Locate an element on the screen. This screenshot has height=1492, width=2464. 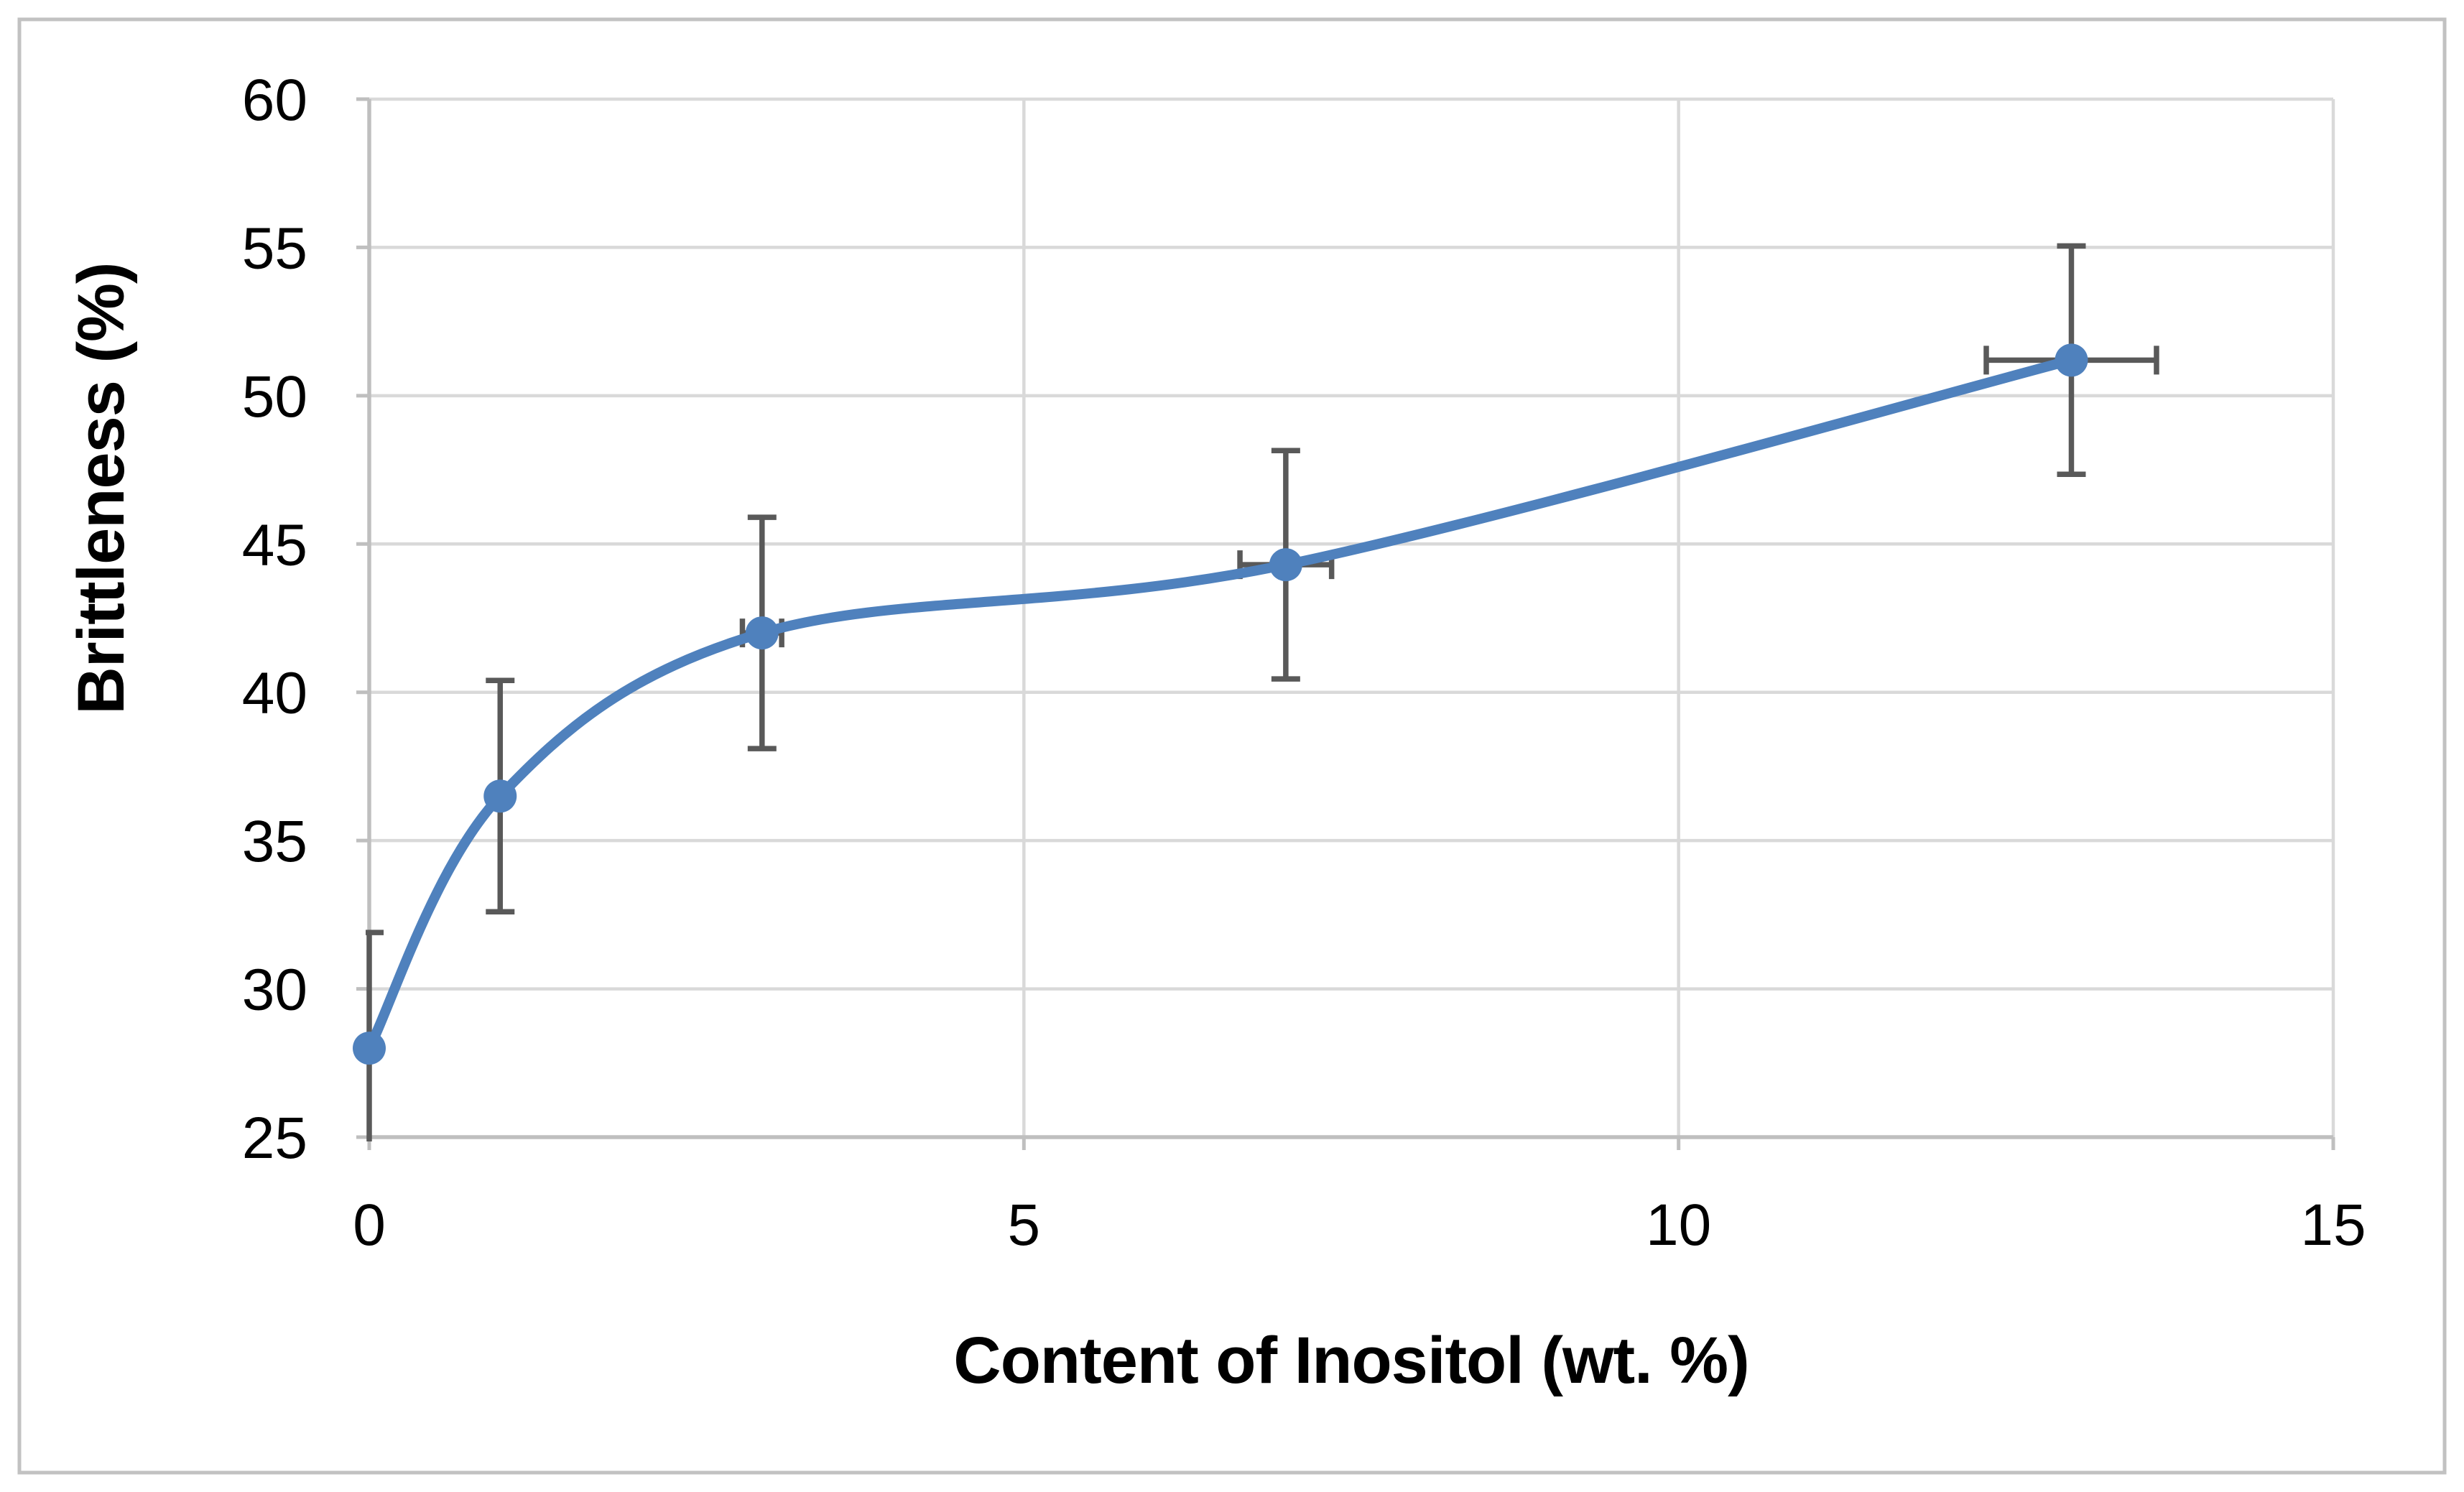
y-axis-title: Brittleness (%) is located at coordinates (101, 488).